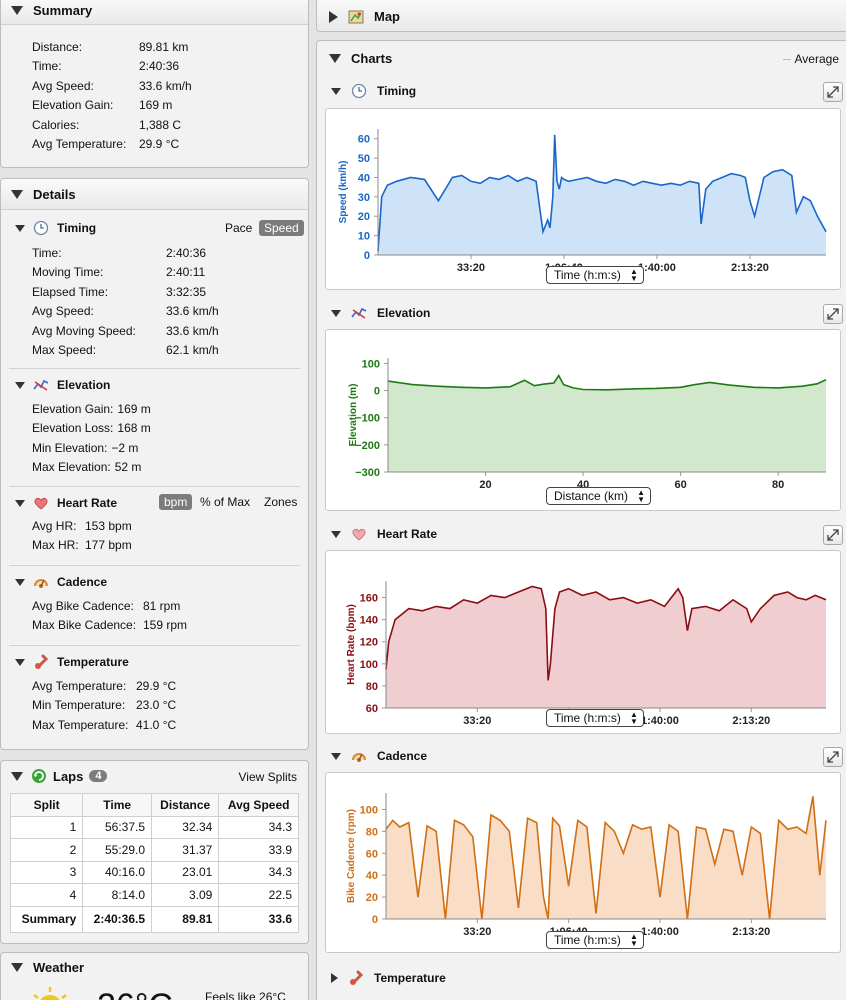  Describe the element at coordinates (87, 503) in the screenshot. I see `heart-rate-title: Heart Rate` at that location.